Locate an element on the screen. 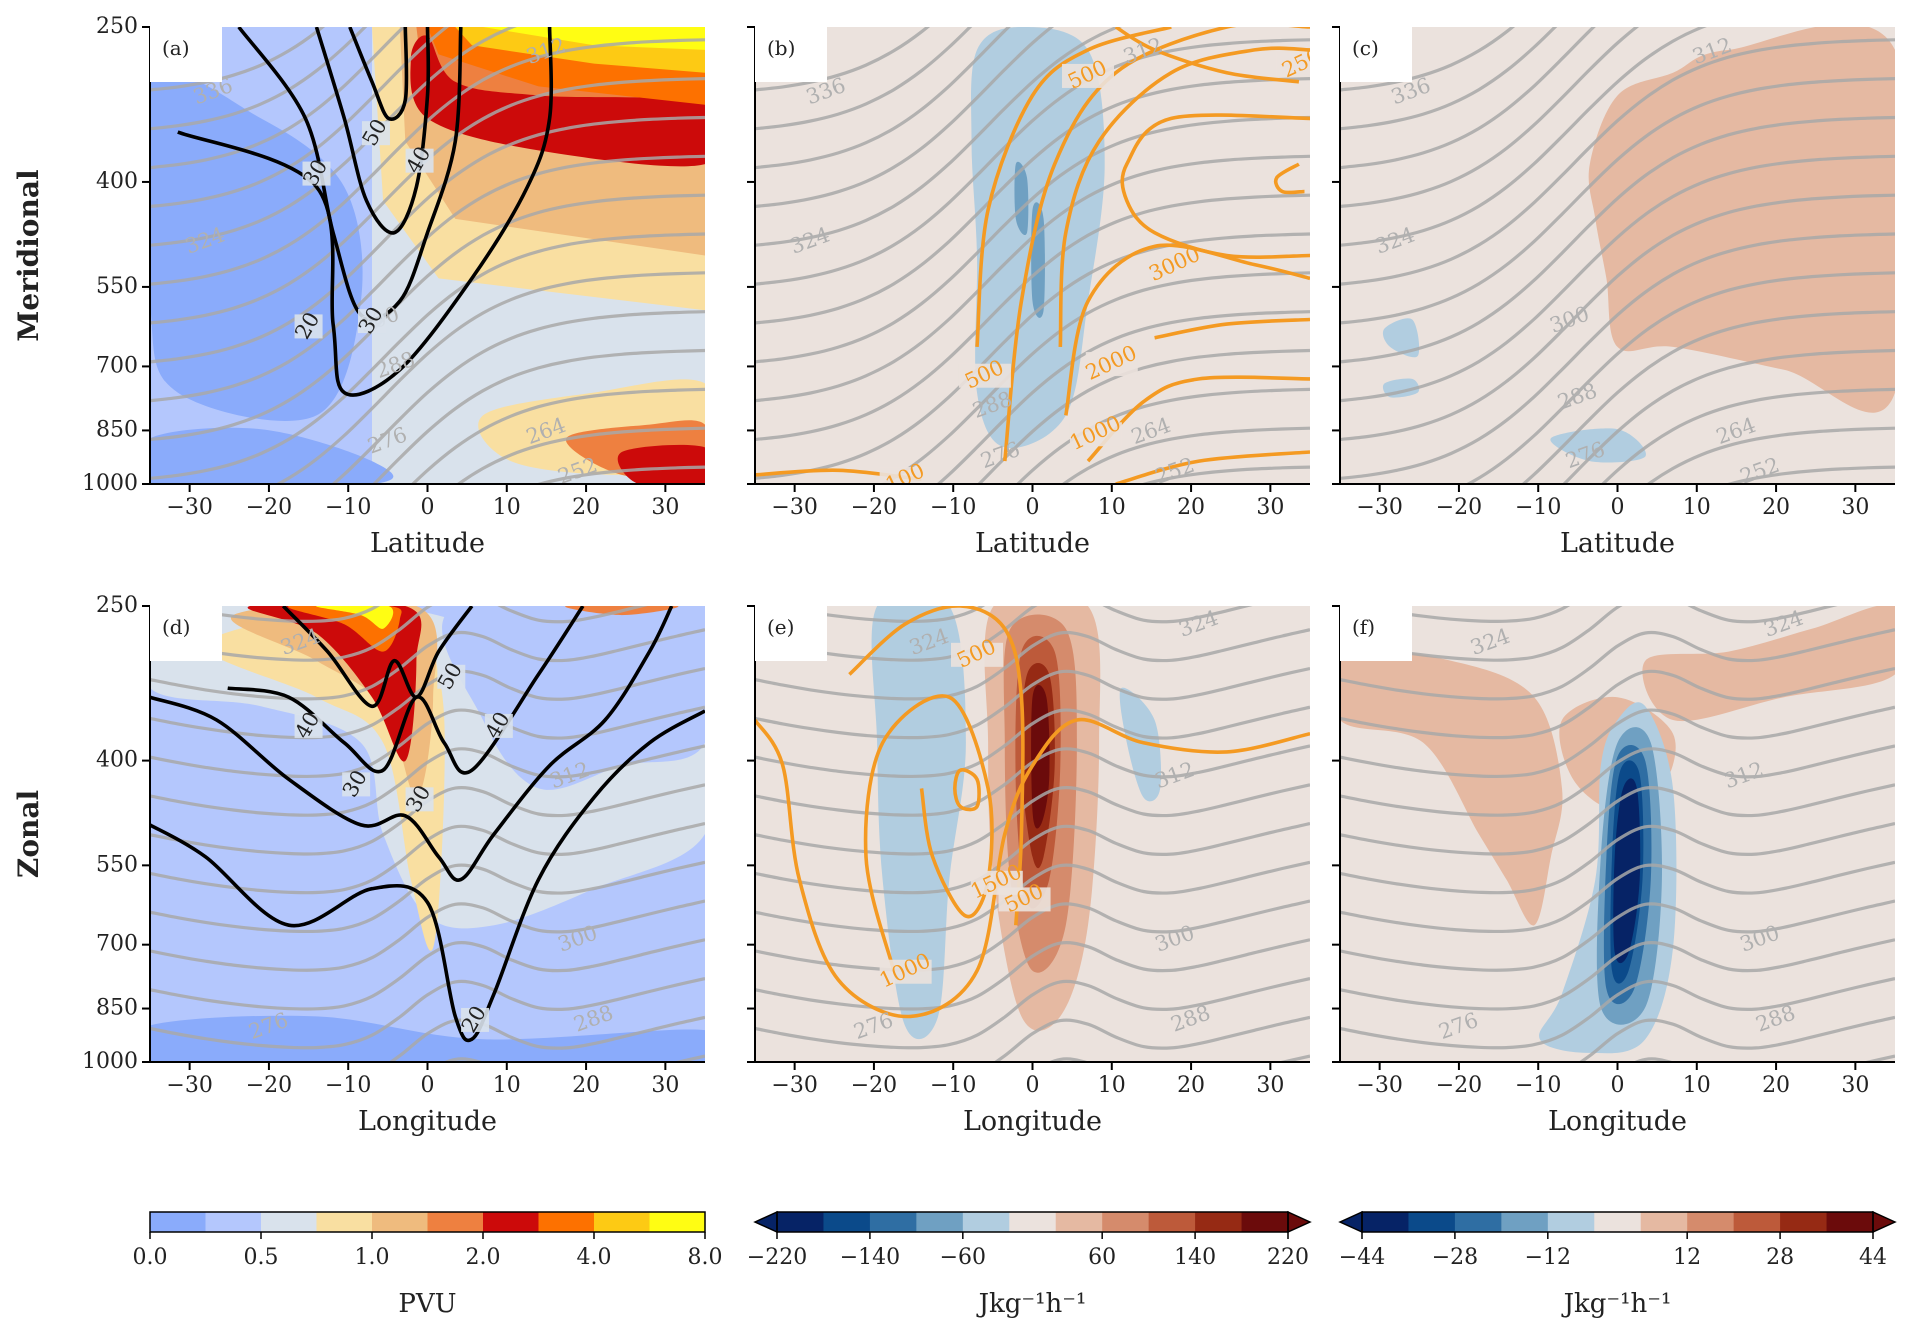 Image resolution: width=1911 pixels, height=1338 pixels. colorbar-tick-label: −12 is located at coordinates (1548, 1257).